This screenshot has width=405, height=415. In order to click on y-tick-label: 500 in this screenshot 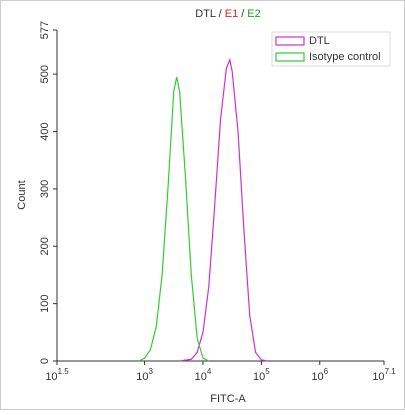, I will do `click(45, 74)`.